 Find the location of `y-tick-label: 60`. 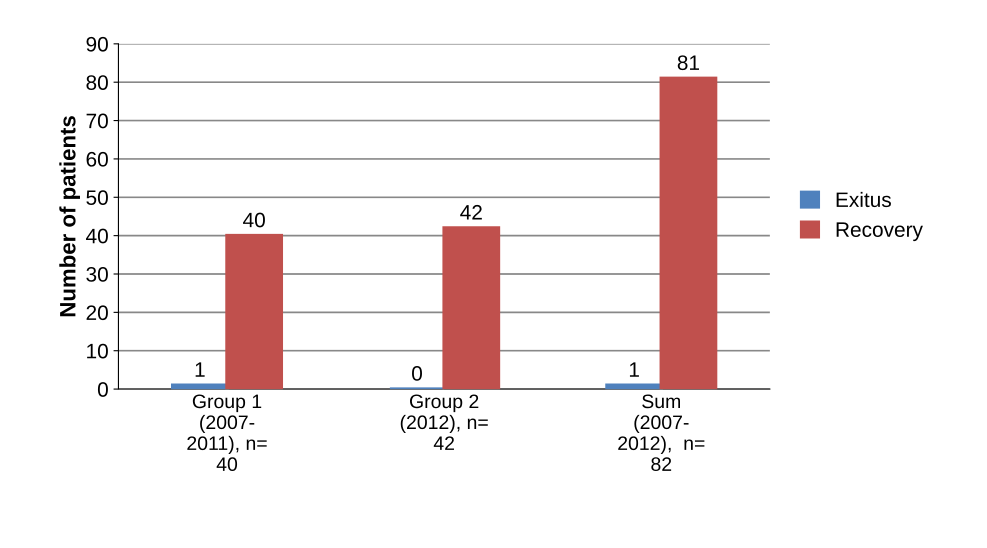

y-tick-label: 60 is located at coordinates (97, 159).